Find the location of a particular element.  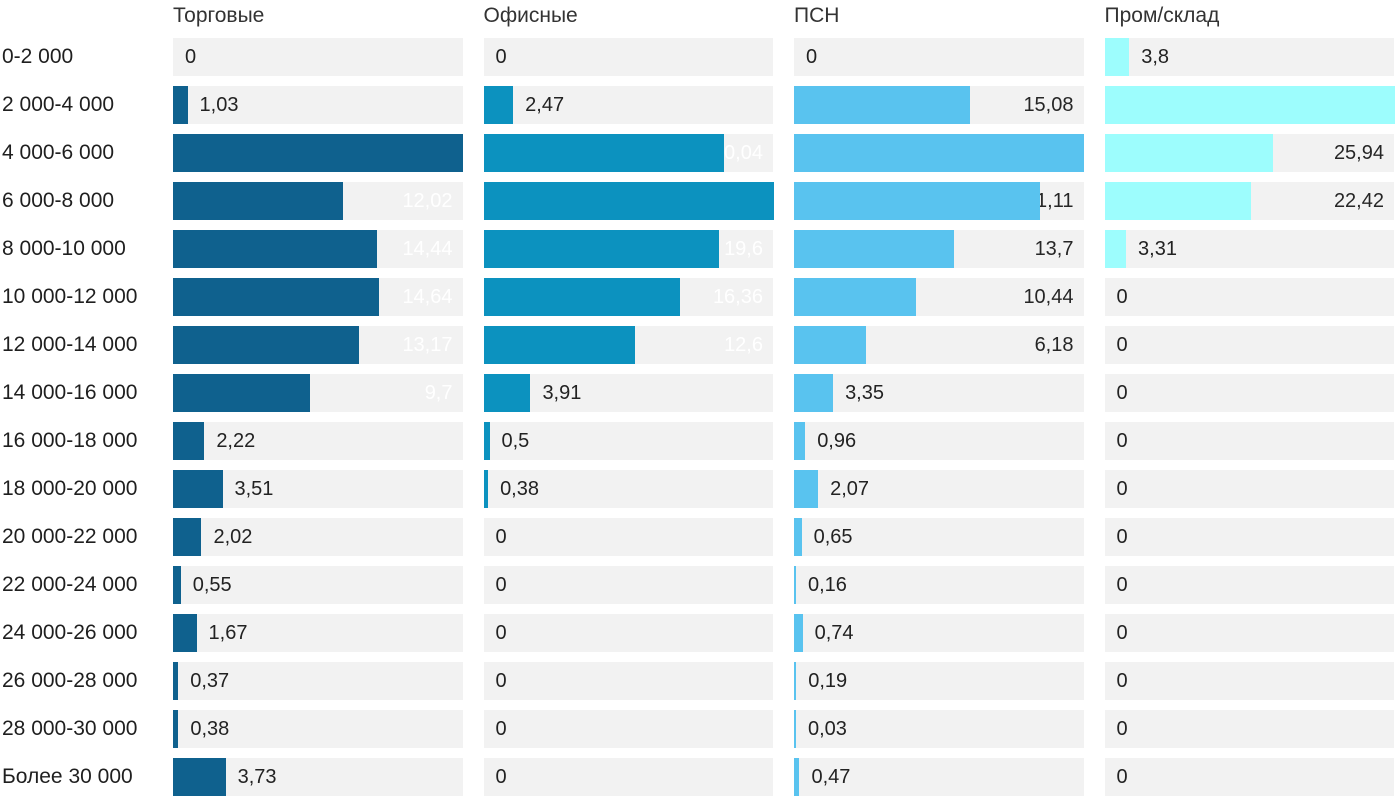

value-label: 20,04 is located at coordinates (737, 153).